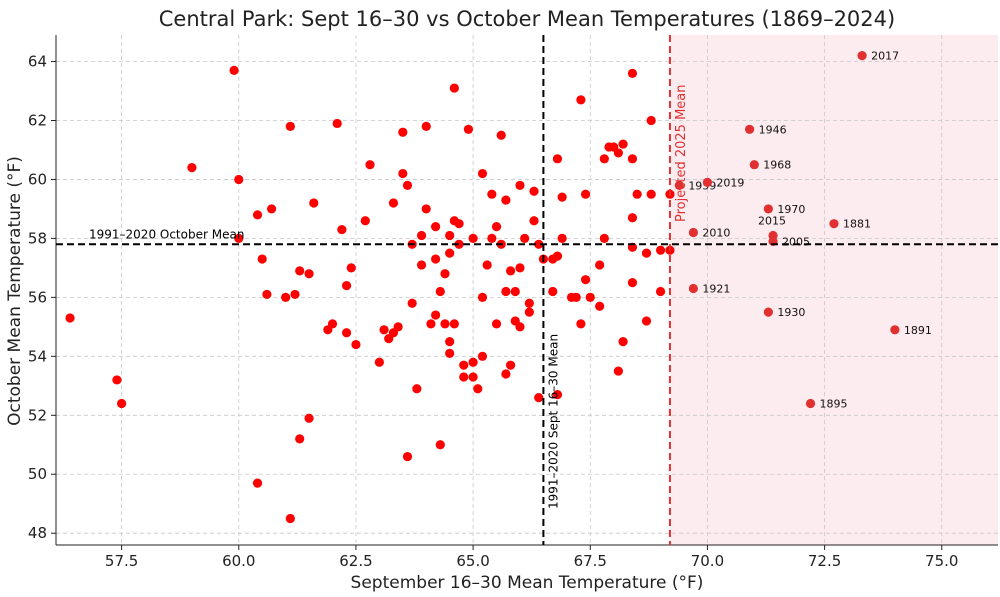 The height and width of the screenshot is (597, 1000). I want to click on y-tick-label: 58, so click(37, 238).